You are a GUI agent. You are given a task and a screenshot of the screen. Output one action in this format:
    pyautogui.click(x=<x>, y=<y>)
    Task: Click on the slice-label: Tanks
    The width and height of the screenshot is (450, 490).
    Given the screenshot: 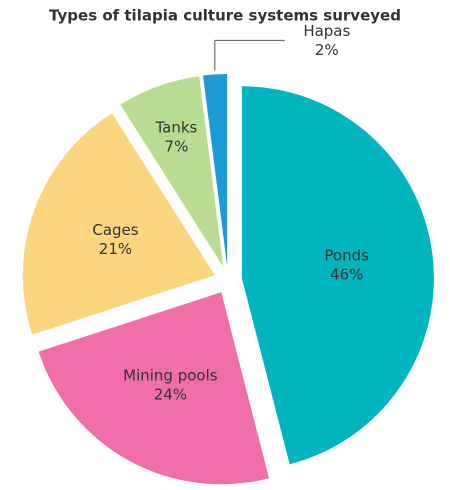 What is the action you would take?
    pyautogui.click(x=175, y=127)
    